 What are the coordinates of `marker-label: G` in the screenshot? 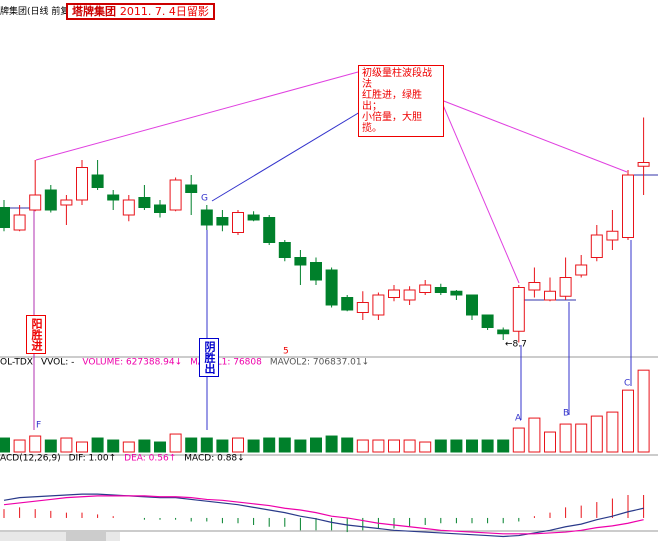 It's located at (204, 199).